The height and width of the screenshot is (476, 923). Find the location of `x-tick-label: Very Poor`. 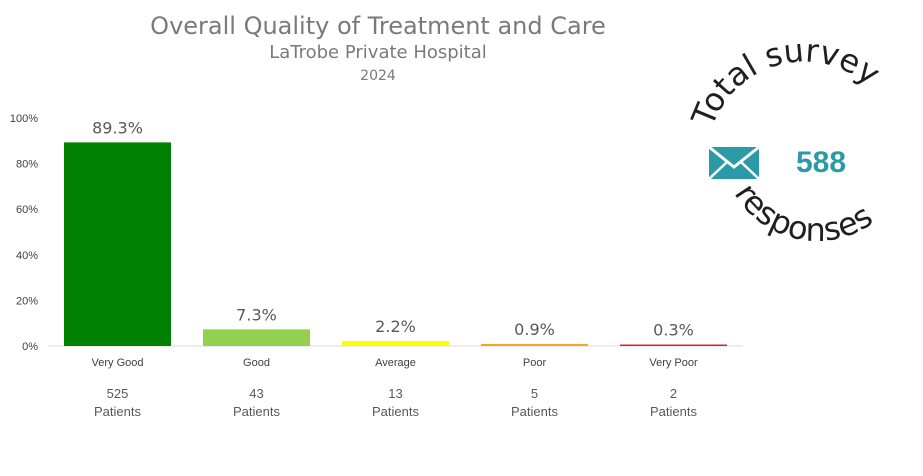

x-tick-label: Very Poor is located at coordinates (673, 363).